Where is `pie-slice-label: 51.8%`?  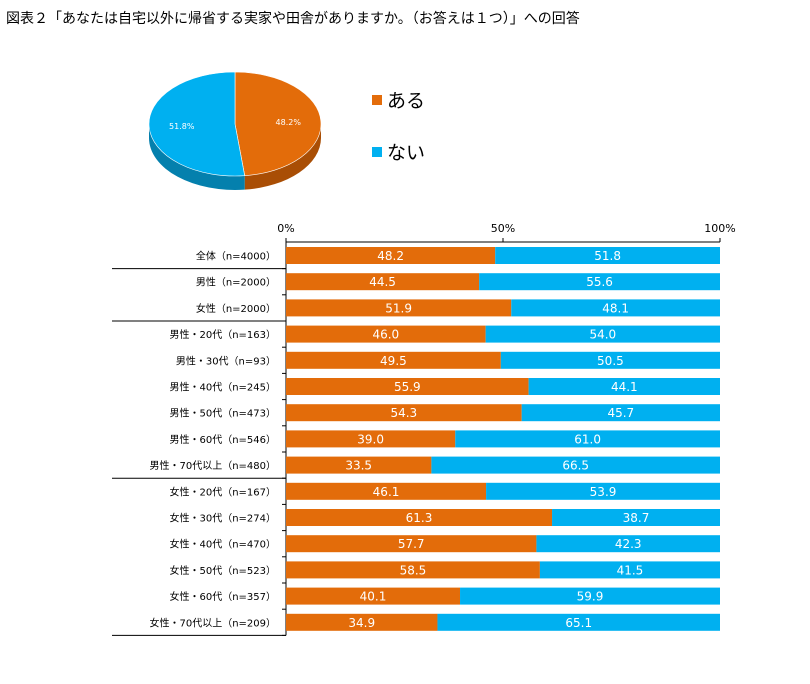
pie-slice-label: 51.8% is located at coordinates (182, 126).